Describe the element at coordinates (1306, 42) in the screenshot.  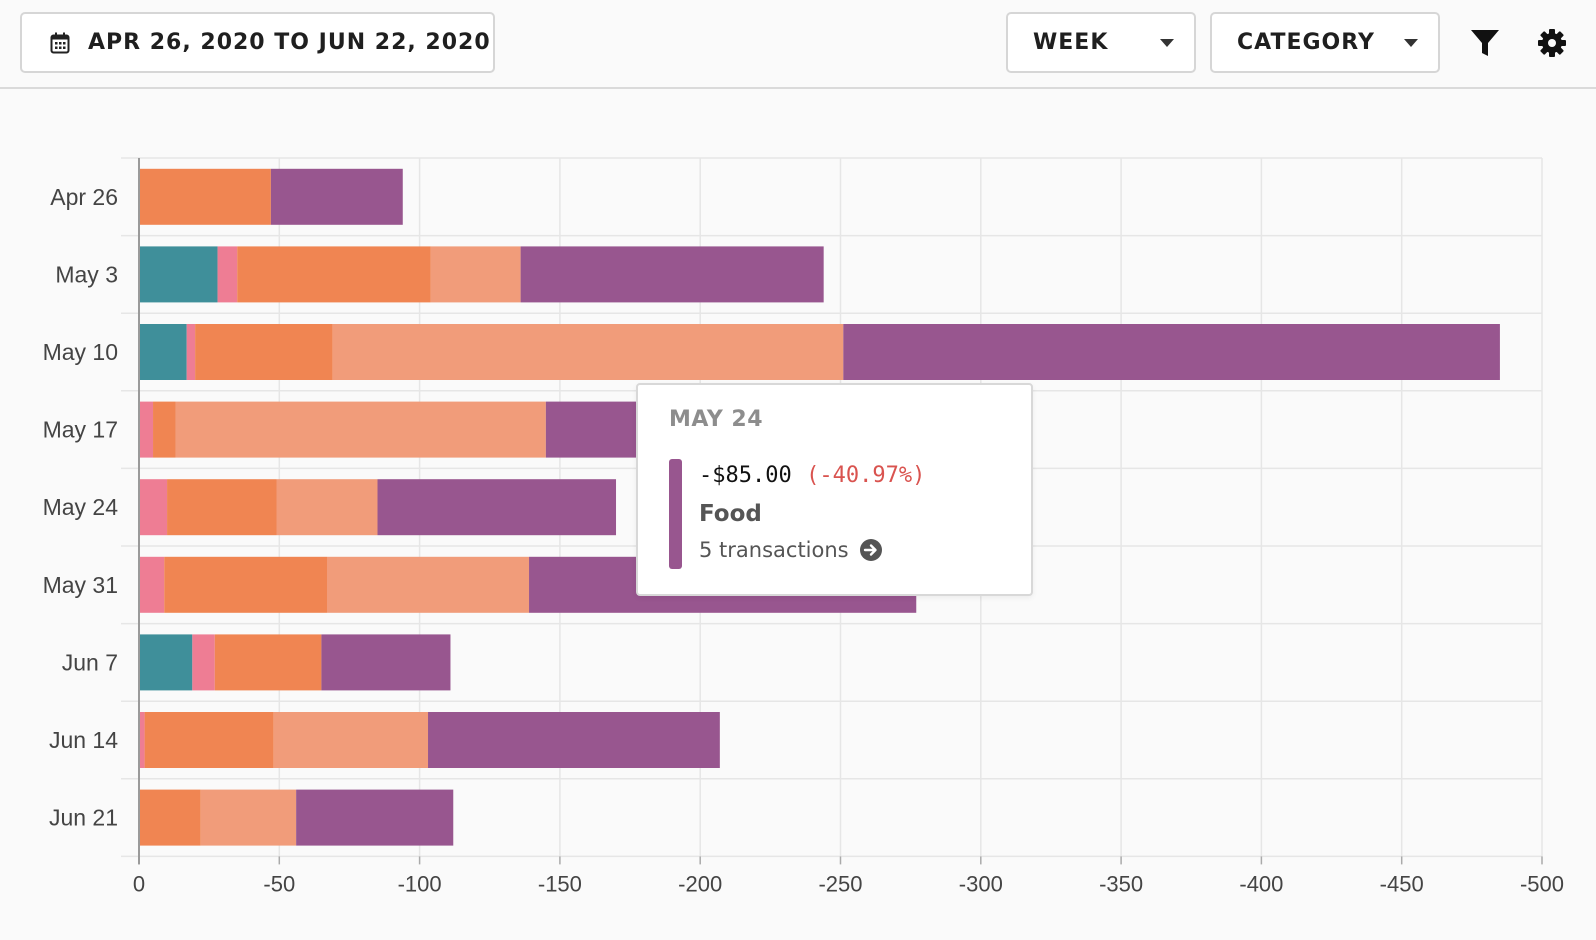
I see `group-by-label: CATEGORY` at that location.